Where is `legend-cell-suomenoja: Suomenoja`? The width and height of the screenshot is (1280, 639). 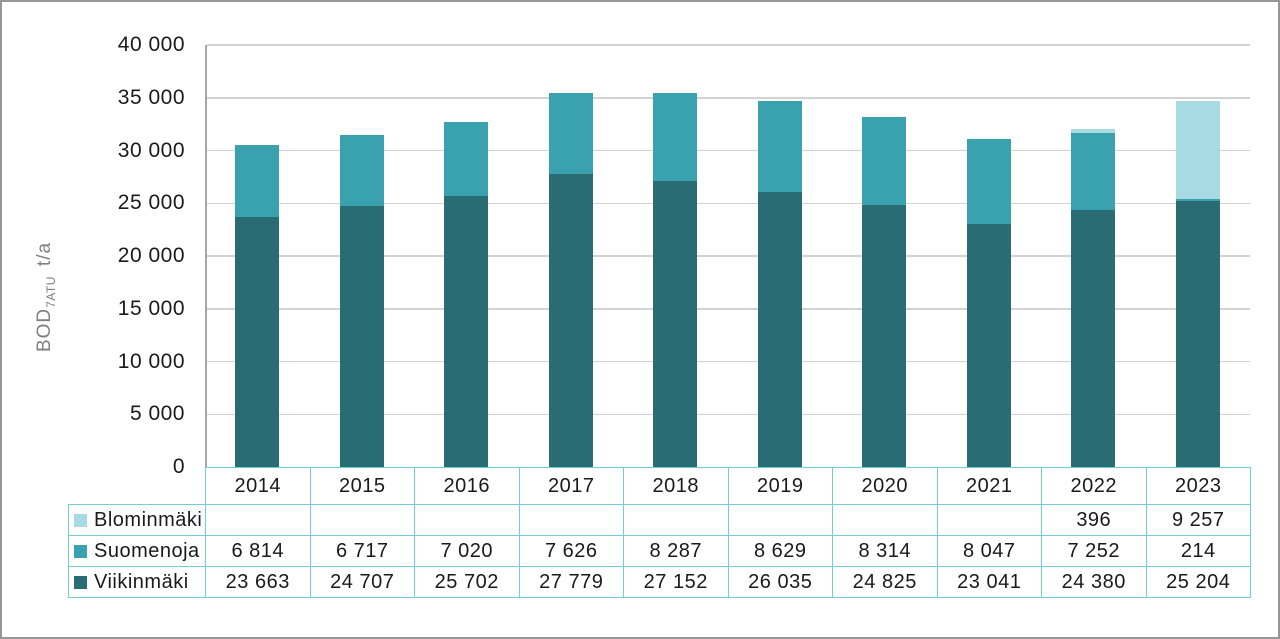 legend-cell-suomenoja: Suomenoja is located at coordinates (137, 551).